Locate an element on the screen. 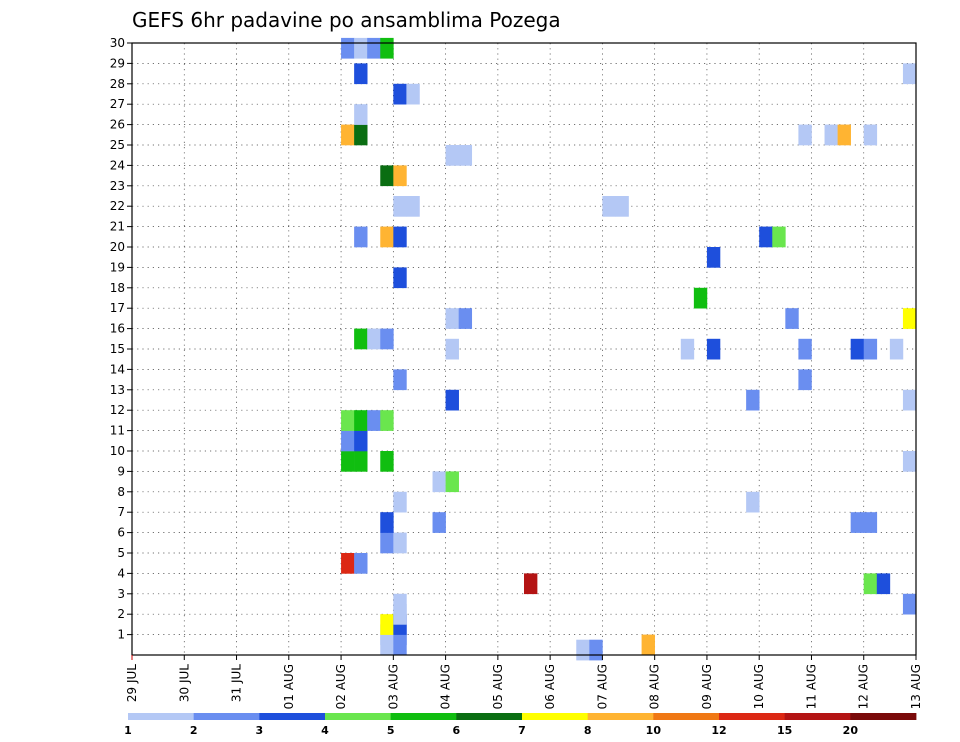 Image resolution: width=960 pixels, height=742 pixels. y-tick-label-3: 3 is located at coordinates (121, 594).